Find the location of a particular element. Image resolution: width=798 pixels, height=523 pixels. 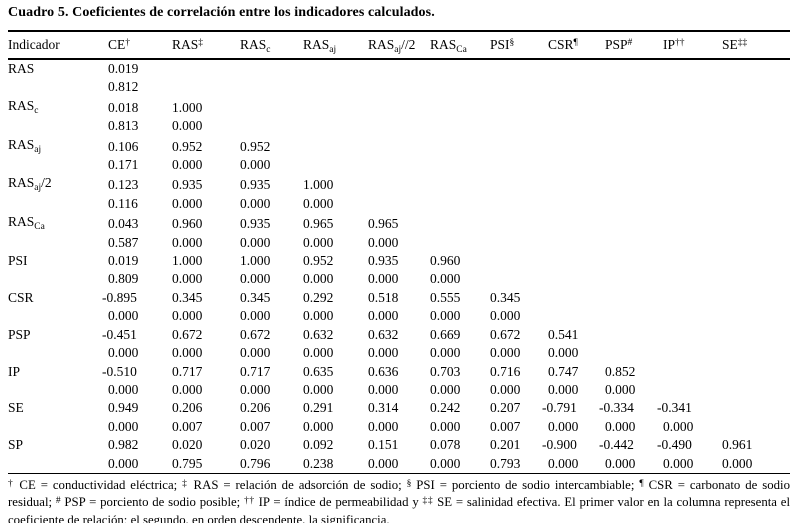

coef-cell: 0.960 is located at coordinates (187, 224).